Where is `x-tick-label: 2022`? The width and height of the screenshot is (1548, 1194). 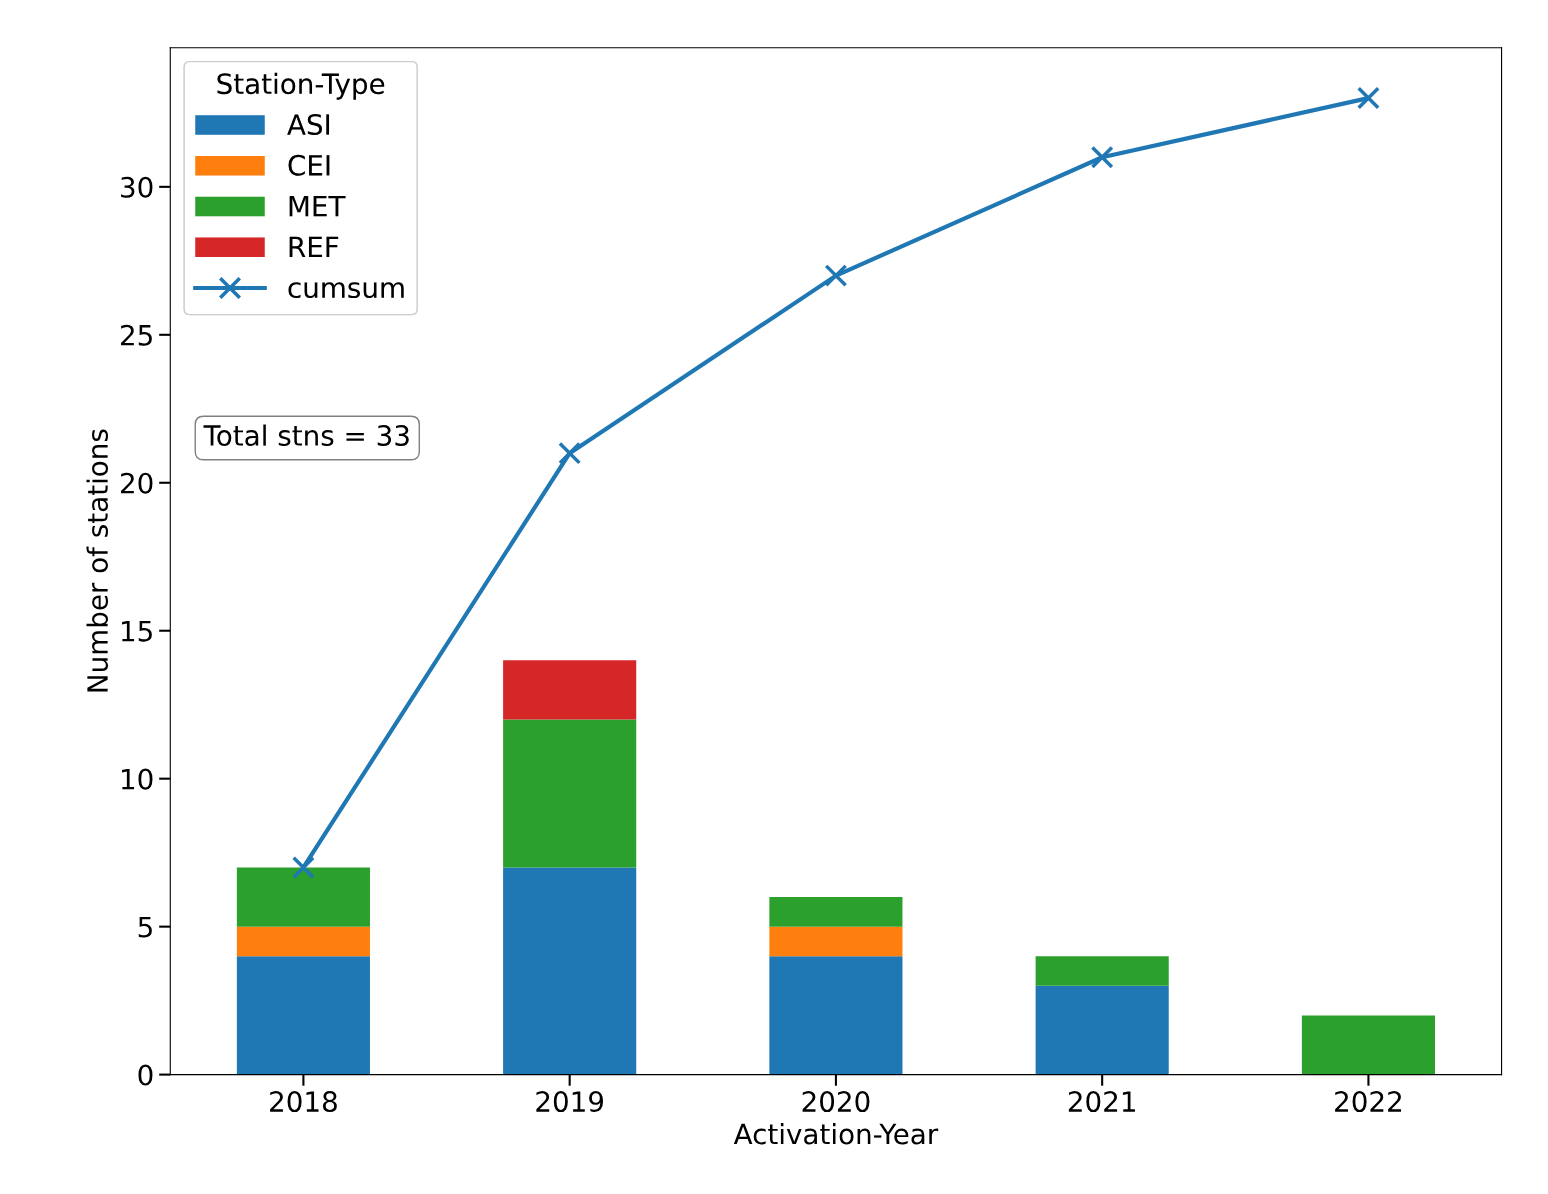
x-tick-label: 2022 is located at coordinates (1368, 1102).